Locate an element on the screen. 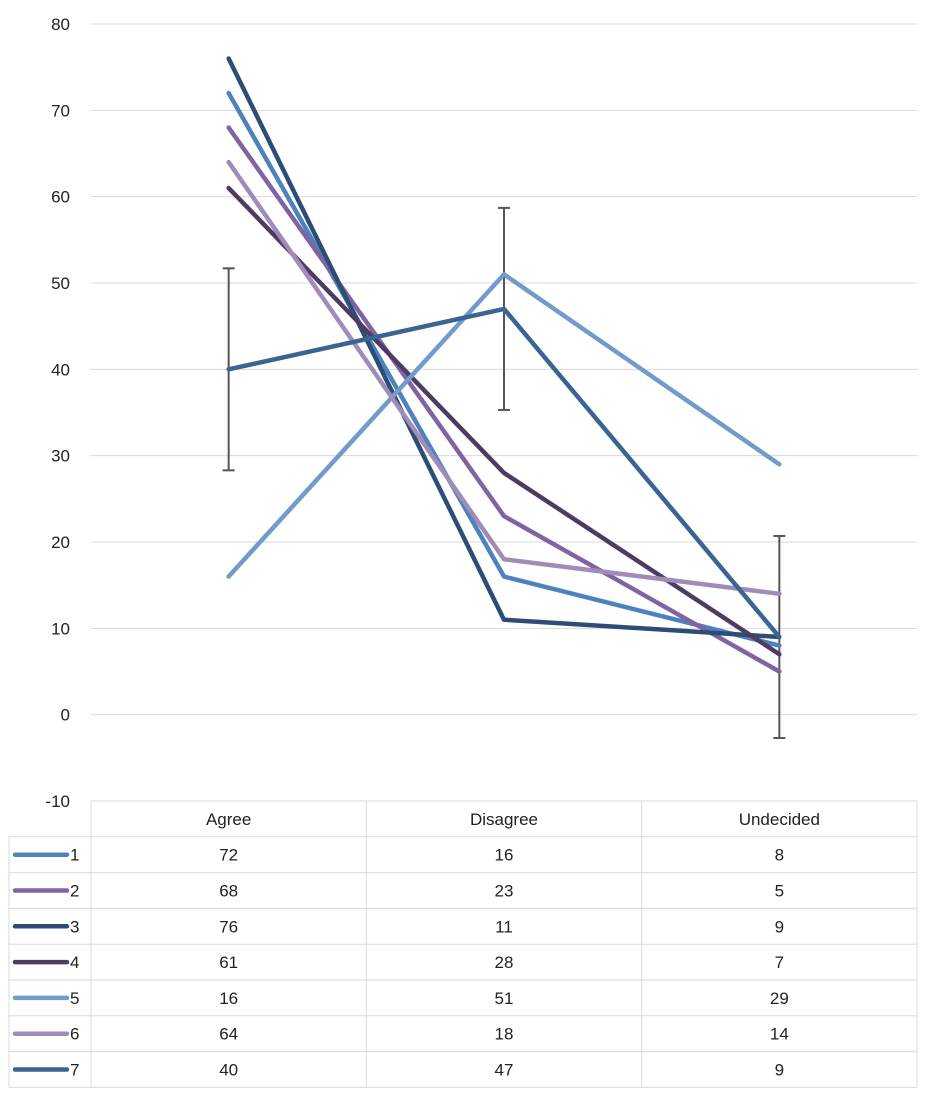 The height and width of the screenshot is (1104, 928). legend-label: 3 is located at coordinates (74, 926).